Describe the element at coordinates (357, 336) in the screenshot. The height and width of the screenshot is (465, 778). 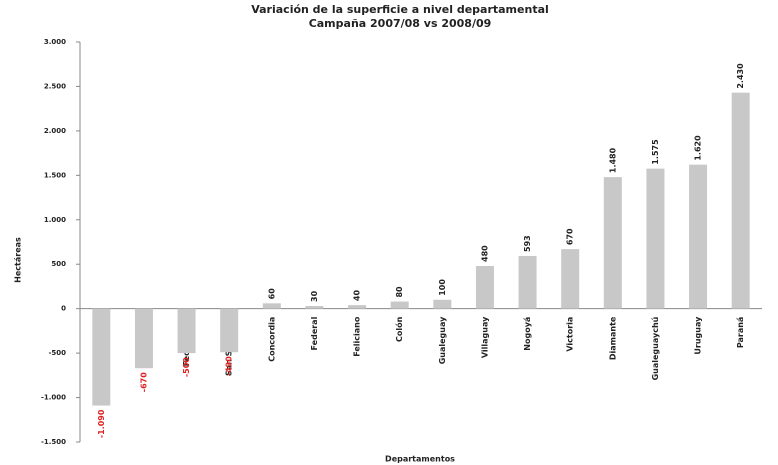
I see `x-tick-label: Feliciano` at that location.